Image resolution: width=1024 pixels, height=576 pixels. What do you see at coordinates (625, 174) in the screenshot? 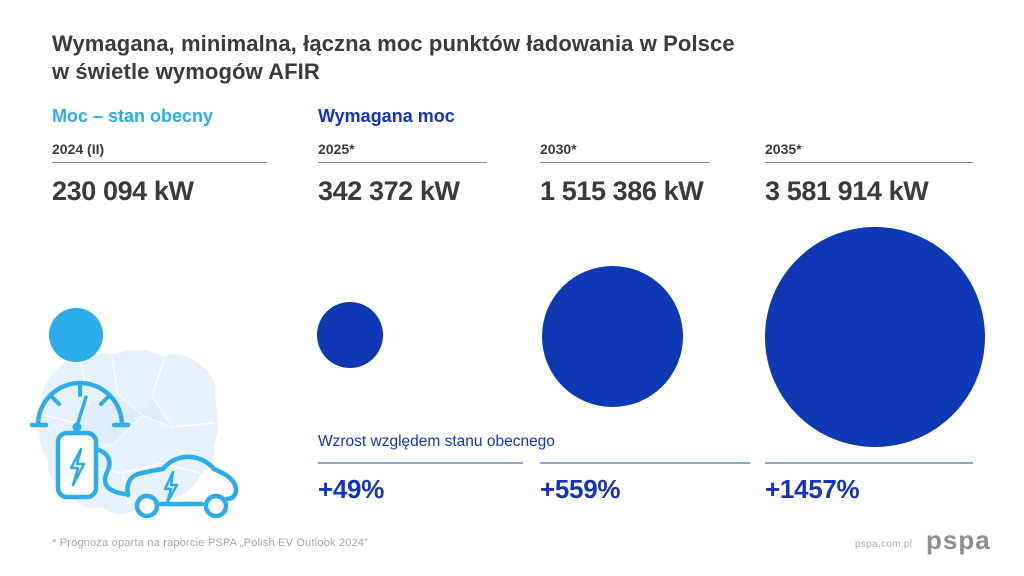
I see `column-2030: 2030* 1 515 386 kW` at bounding box center [625, 174].